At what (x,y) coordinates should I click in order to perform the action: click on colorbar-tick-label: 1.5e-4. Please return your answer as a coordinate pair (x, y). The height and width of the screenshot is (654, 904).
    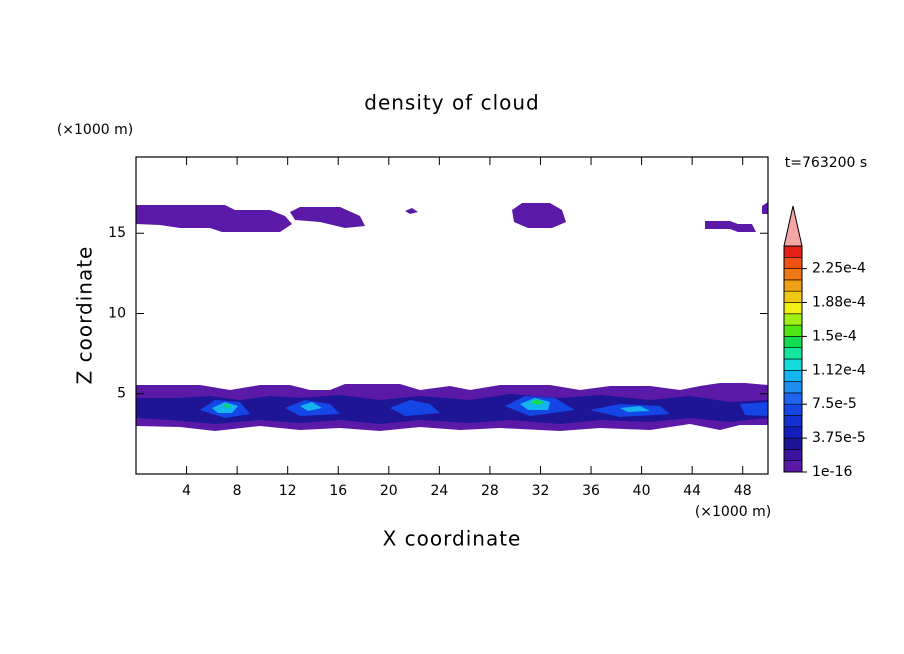
    Looking at the image, I should click on (834, 336).